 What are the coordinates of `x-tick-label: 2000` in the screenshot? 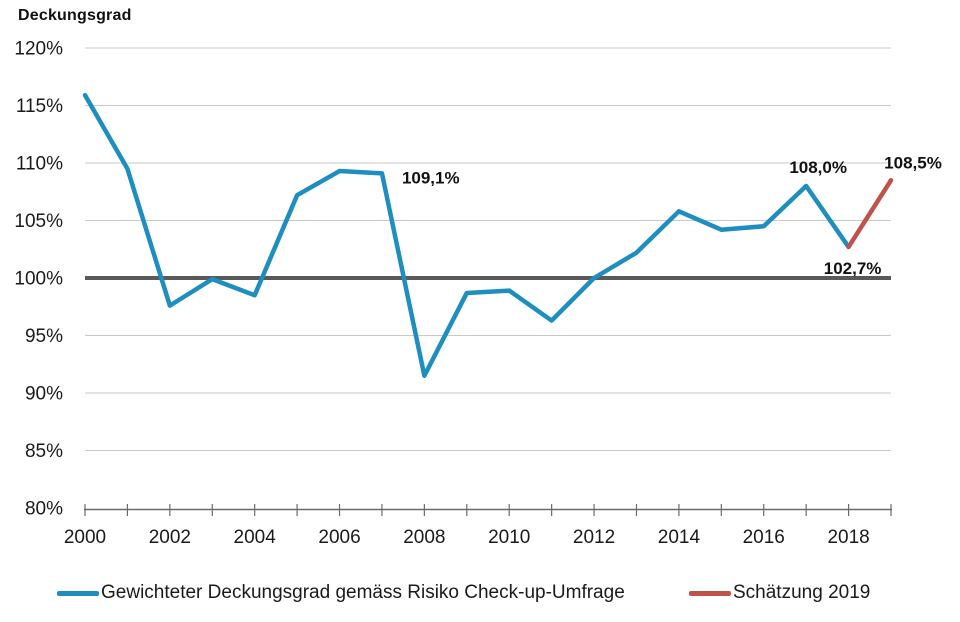 It's located at (85, 537).